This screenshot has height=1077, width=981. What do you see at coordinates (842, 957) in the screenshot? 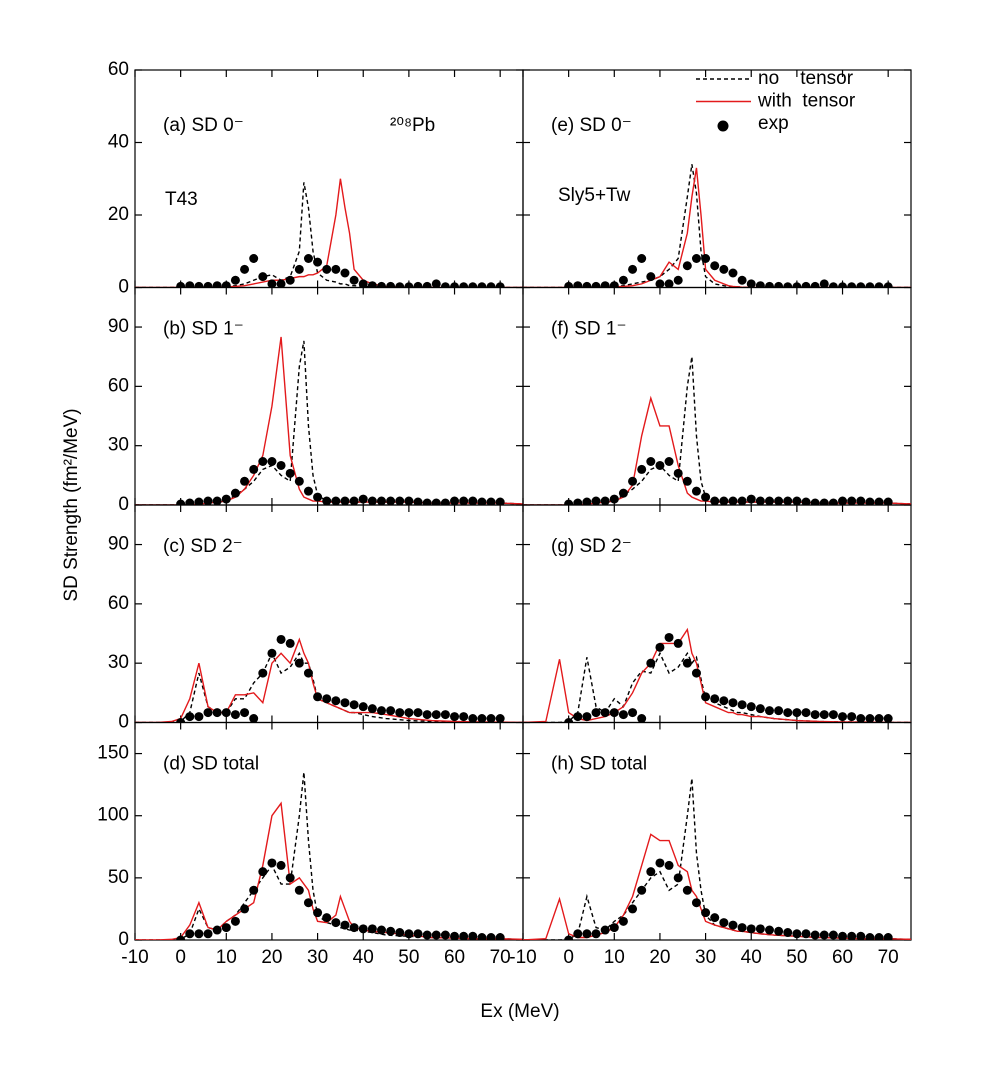
I see `x-tick-label: 60` at bounding box center [842, 957].